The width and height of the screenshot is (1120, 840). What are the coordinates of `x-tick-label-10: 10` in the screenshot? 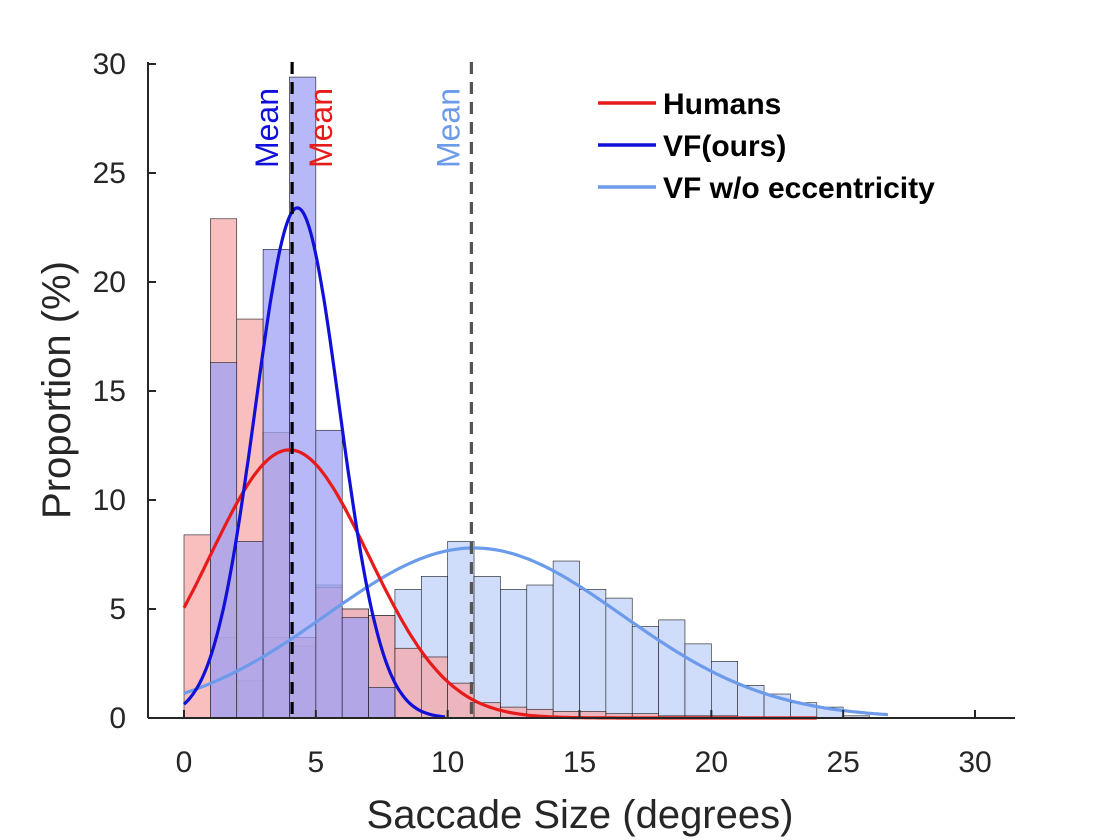 It's located at (447, 762).